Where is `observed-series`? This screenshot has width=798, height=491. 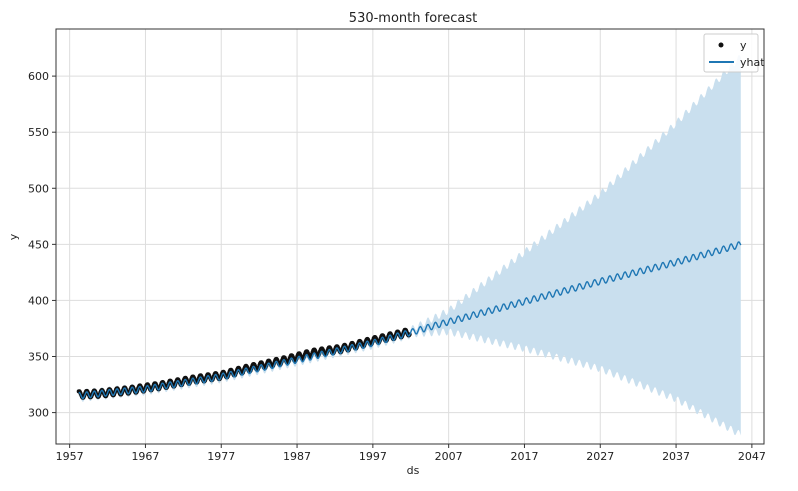 observed-series is located at coordinates (244, 363).